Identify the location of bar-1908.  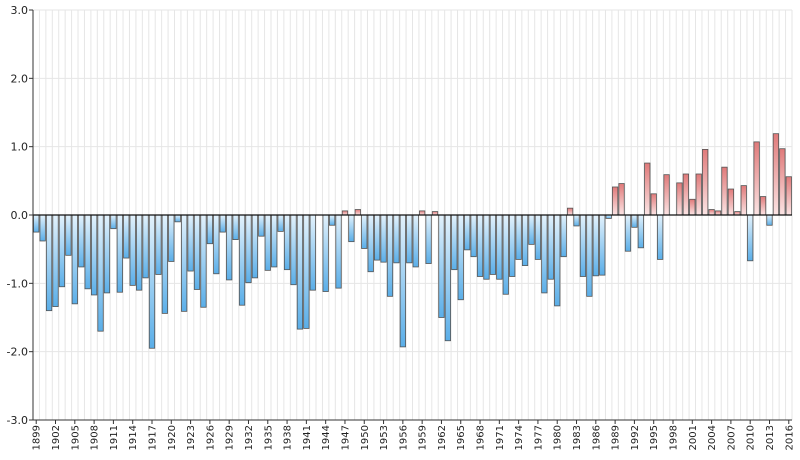
(94, 255).